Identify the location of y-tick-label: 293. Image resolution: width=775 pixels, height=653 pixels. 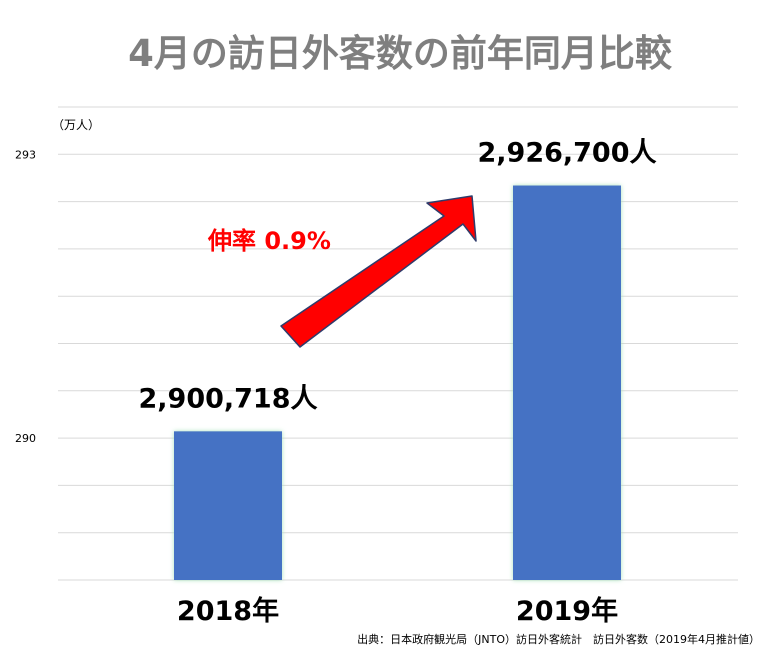
(25, 154).